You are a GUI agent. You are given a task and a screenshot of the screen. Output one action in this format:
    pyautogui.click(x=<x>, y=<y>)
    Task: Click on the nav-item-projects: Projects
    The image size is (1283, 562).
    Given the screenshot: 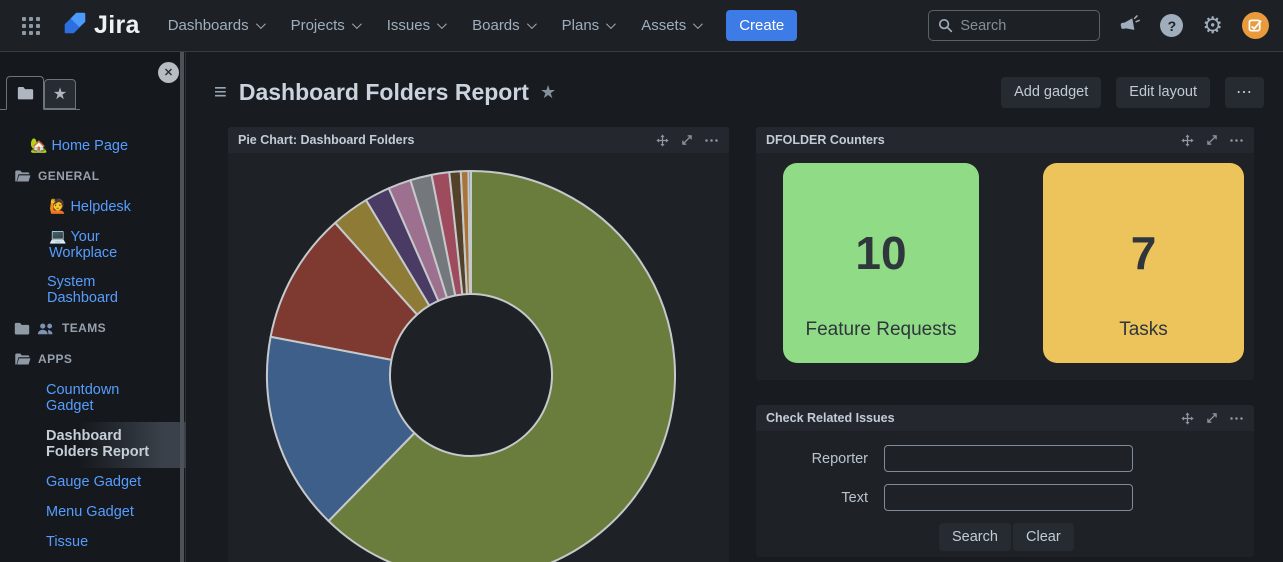 What is the action you would take?
    pyautogui.click(x=326, y=25)
    